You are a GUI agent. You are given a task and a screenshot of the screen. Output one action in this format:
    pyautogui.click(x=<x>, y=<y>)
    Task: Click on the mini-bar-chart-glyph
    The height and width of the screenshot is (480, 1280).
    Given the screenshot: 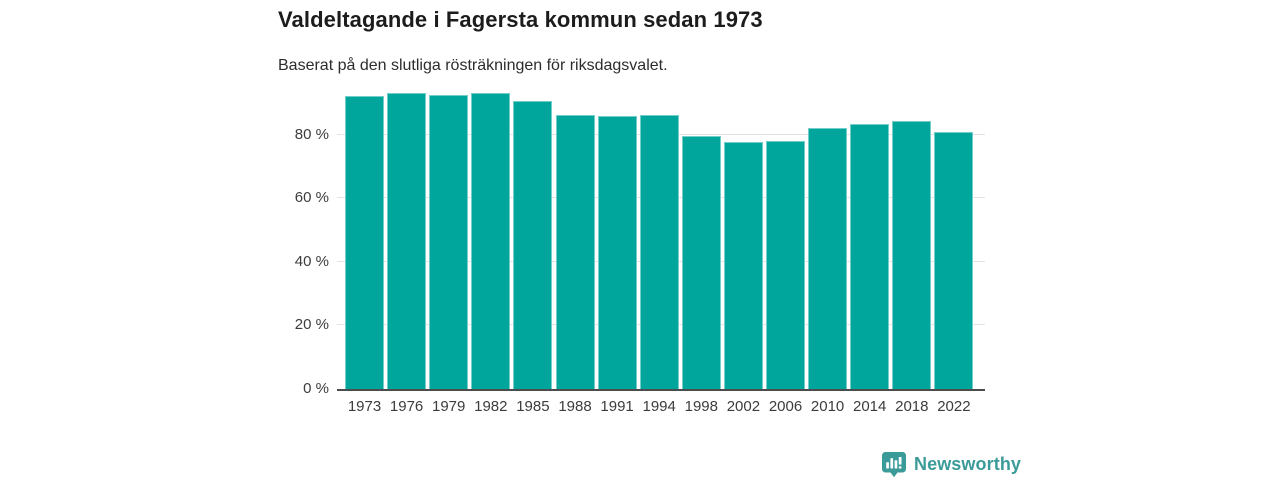 What is the action you would take?
    pyautogui.click(x=894, y=463)
    